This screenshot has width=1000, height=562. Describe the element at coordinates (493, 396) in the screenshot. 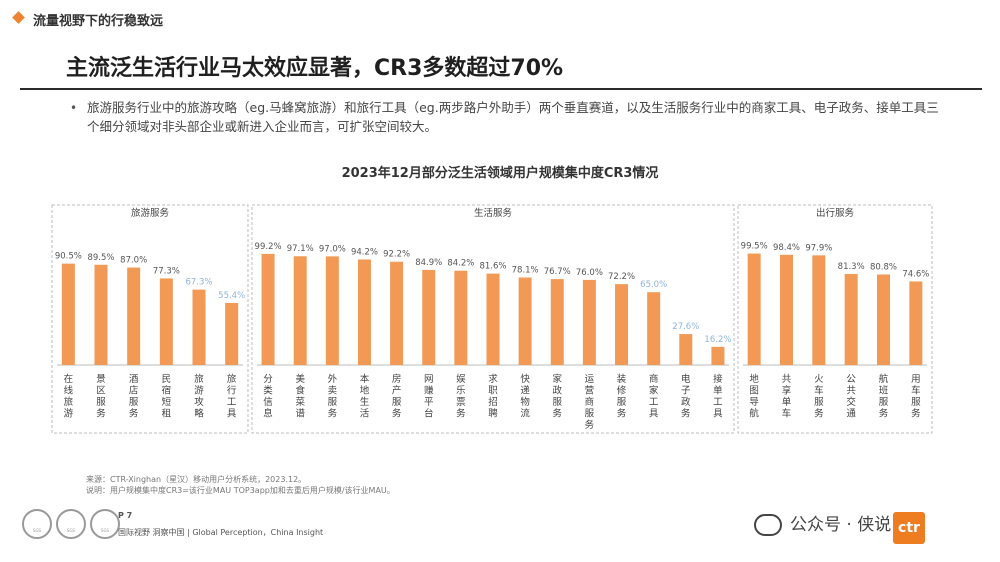

I see `category-label: 求职招聘` at that location.